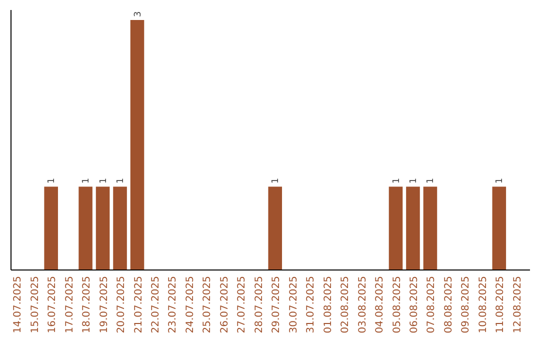 Image resolution: width=540 pixels, height=340 pixels. Describe the element at coordinates (122, 305) in the screenshot. I see `x-tick-label: 20.07.2025` at that location.